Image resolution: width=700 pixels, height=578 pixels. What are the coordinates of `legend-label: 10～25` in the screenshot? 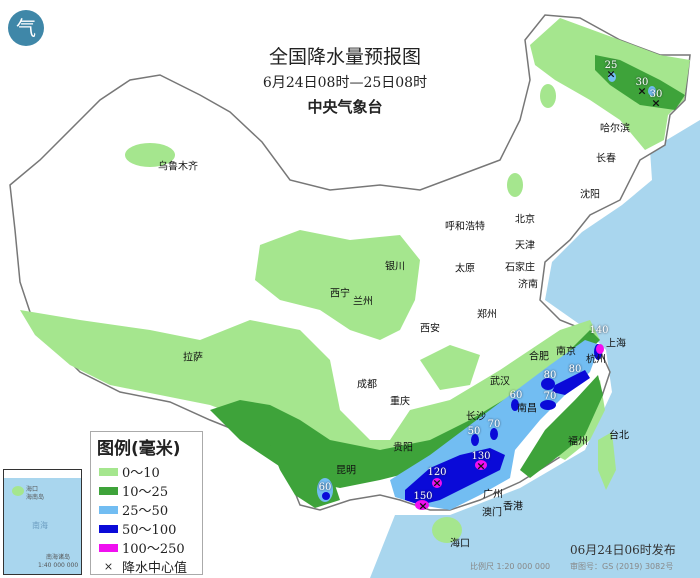 It's located at (145, 492).